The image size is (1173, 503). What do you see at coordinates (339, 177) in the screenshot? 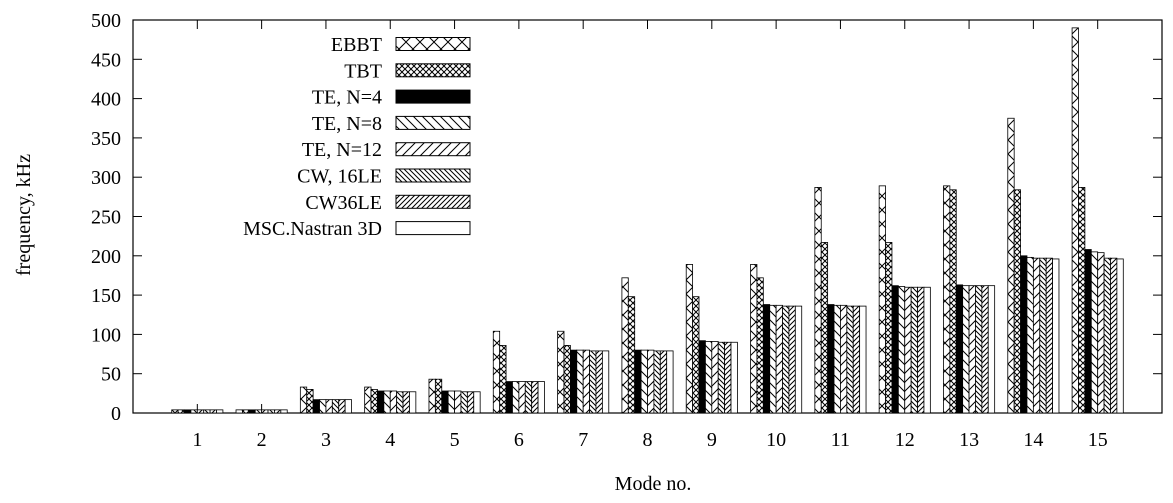
I see `legend-label: CW, 16LE` at bounding box center [339, 177].